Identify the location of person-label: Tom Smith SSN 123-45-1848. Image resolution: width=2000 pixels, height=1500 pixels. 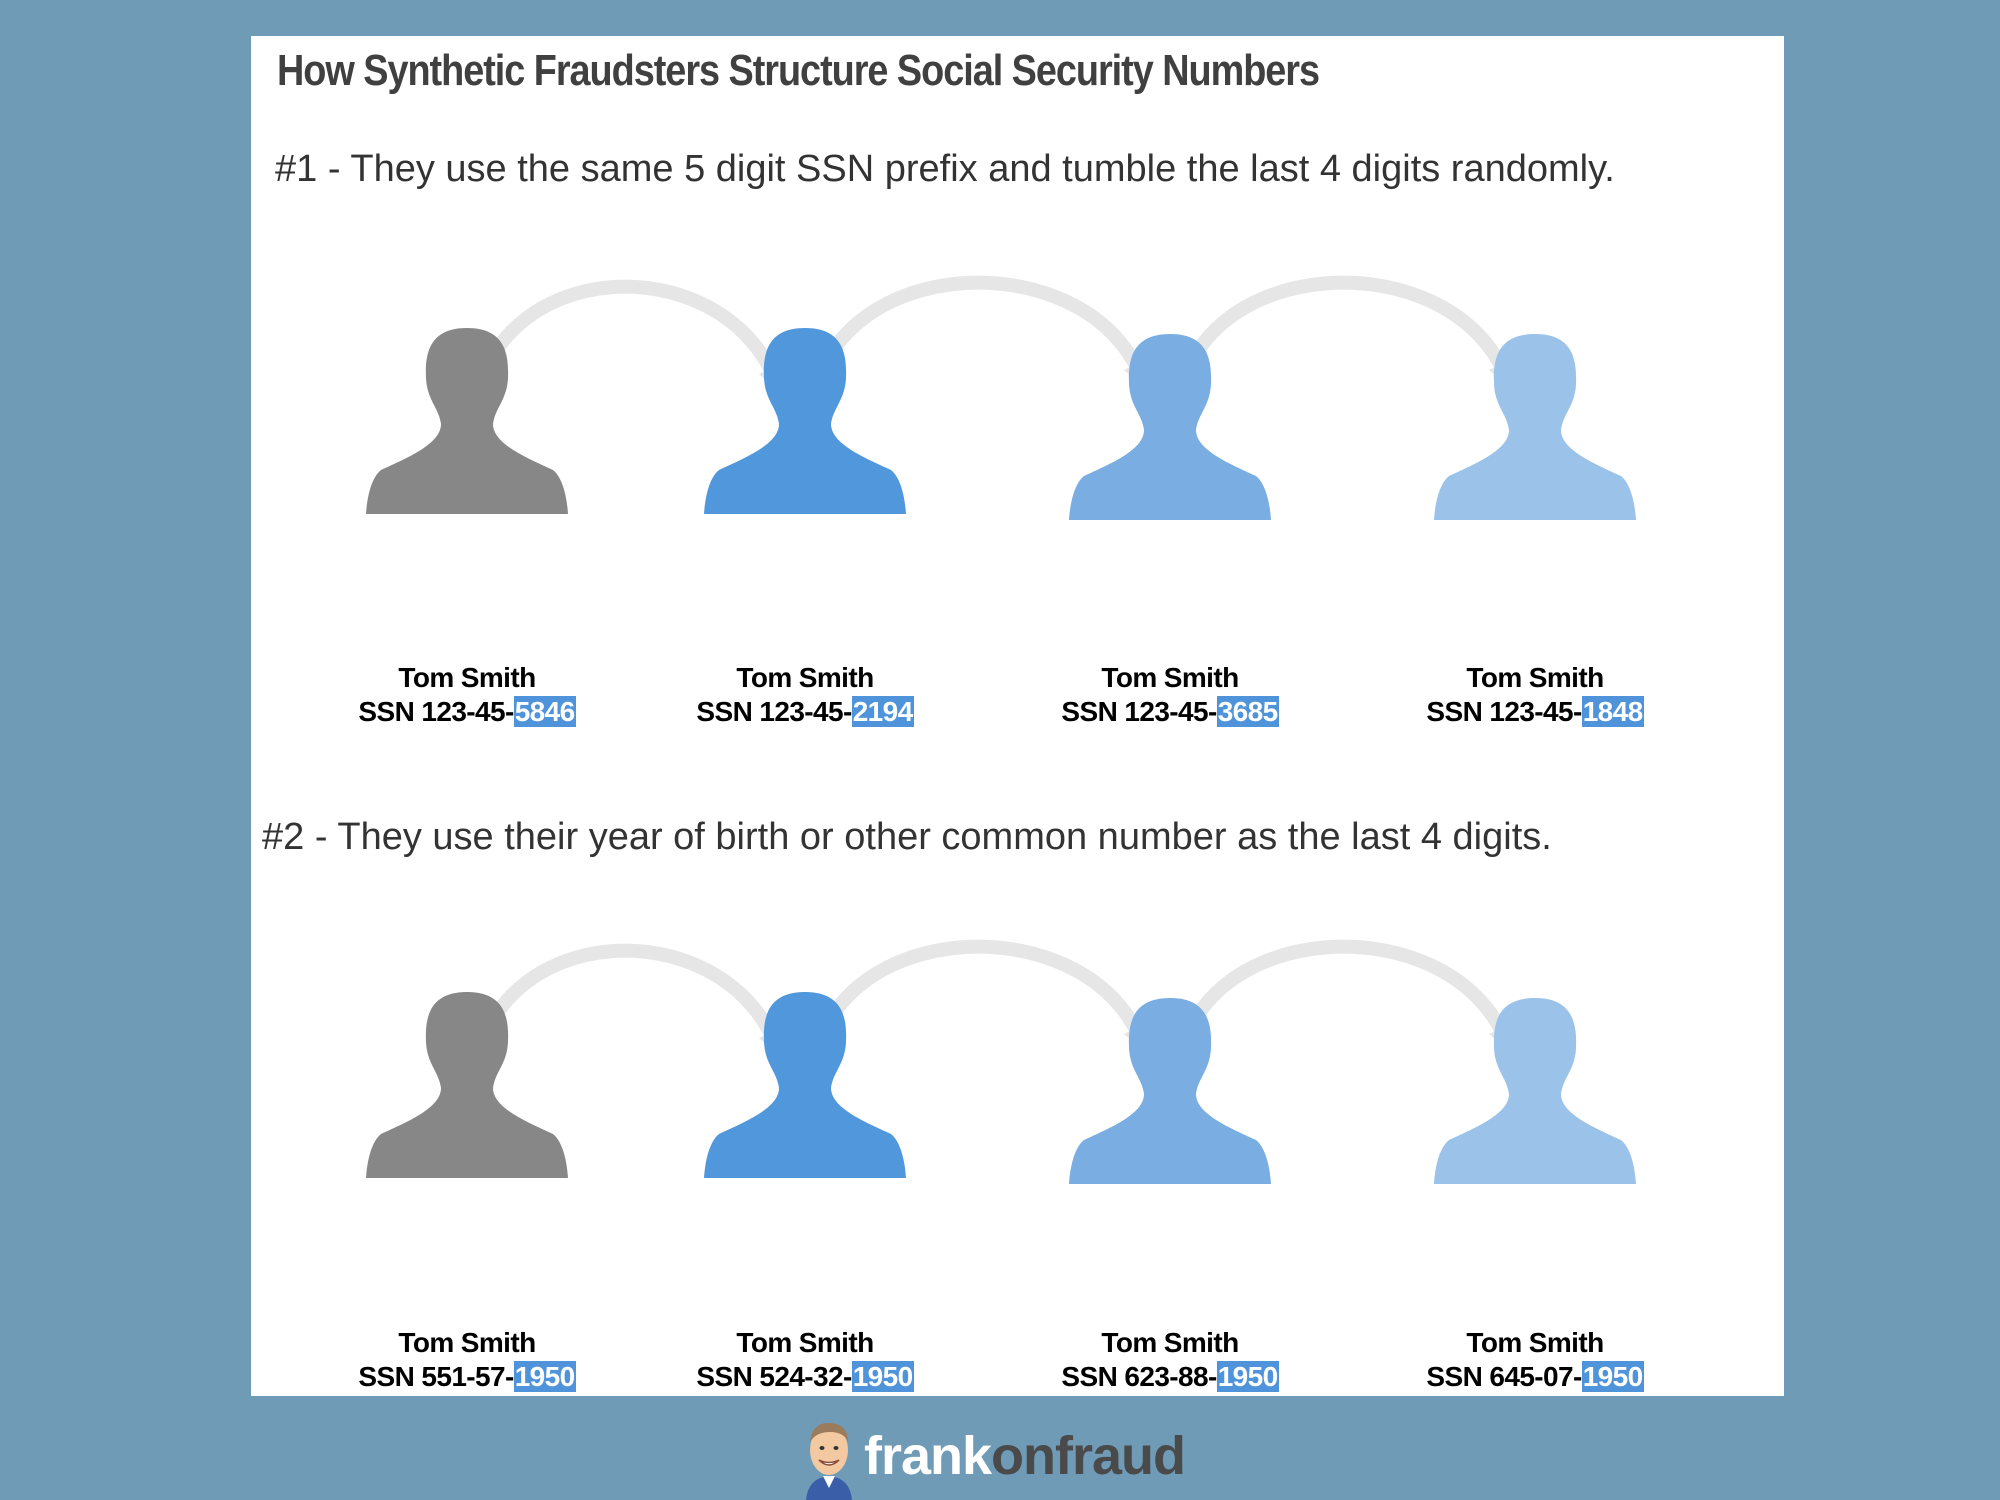
(1535, 695).